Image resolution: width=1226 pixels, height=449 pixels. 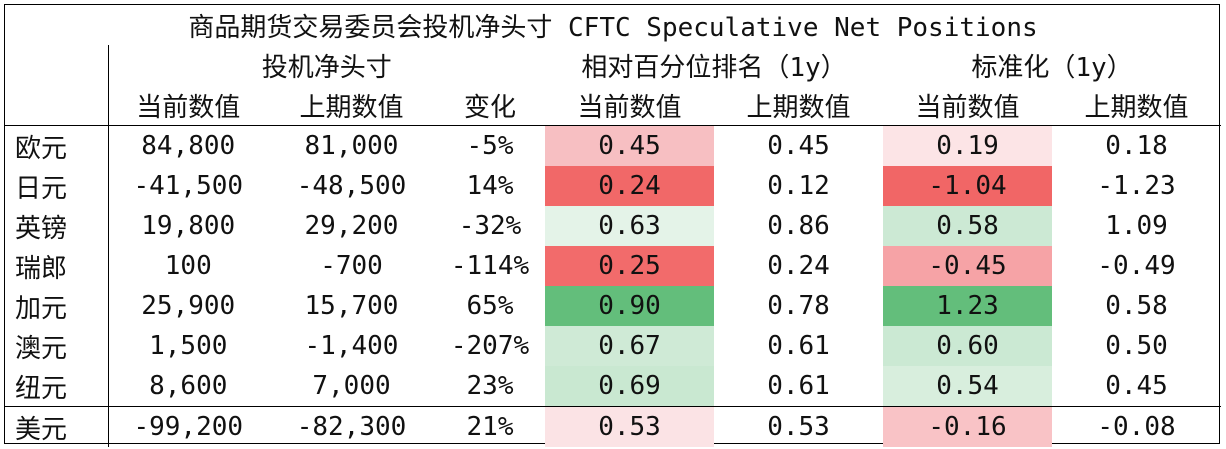 What do you see at coordinates (967, 266) in the screenshot?
I see `standardized-current-cell: -0.45` at bounding box center [967, 266].